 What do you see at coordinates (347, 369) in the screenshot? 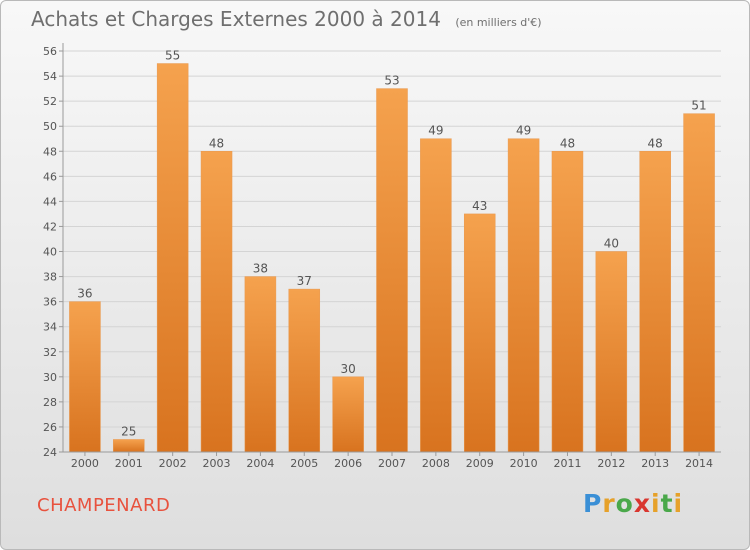
I see `data-label: 30` at bounding box center [347, 369].